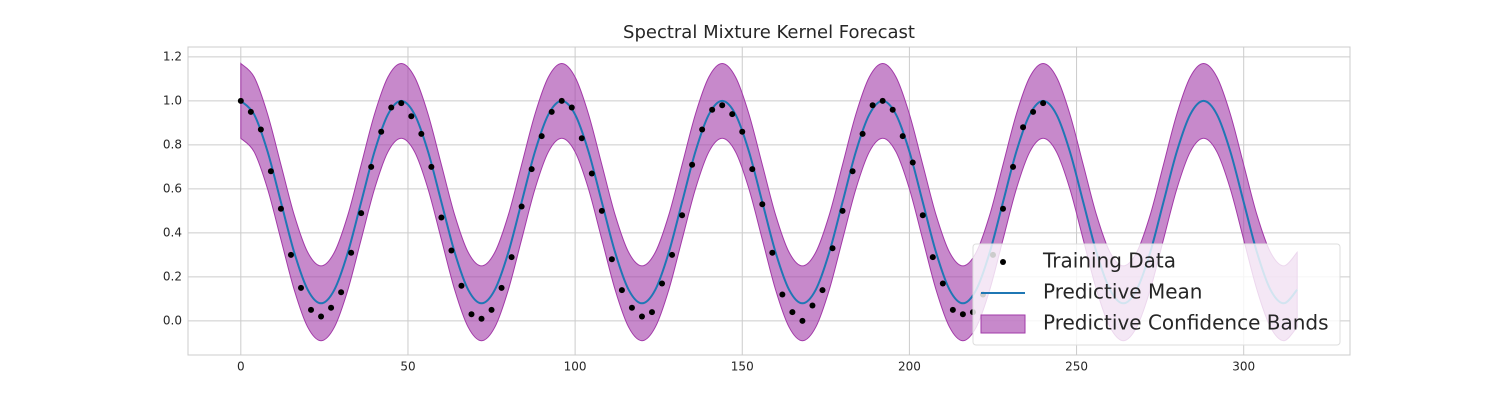 The image size is (1500, 400). Describe the element at coordinates (575, 367) in the screenshot. I see `x-tick-label: 100` at that location.